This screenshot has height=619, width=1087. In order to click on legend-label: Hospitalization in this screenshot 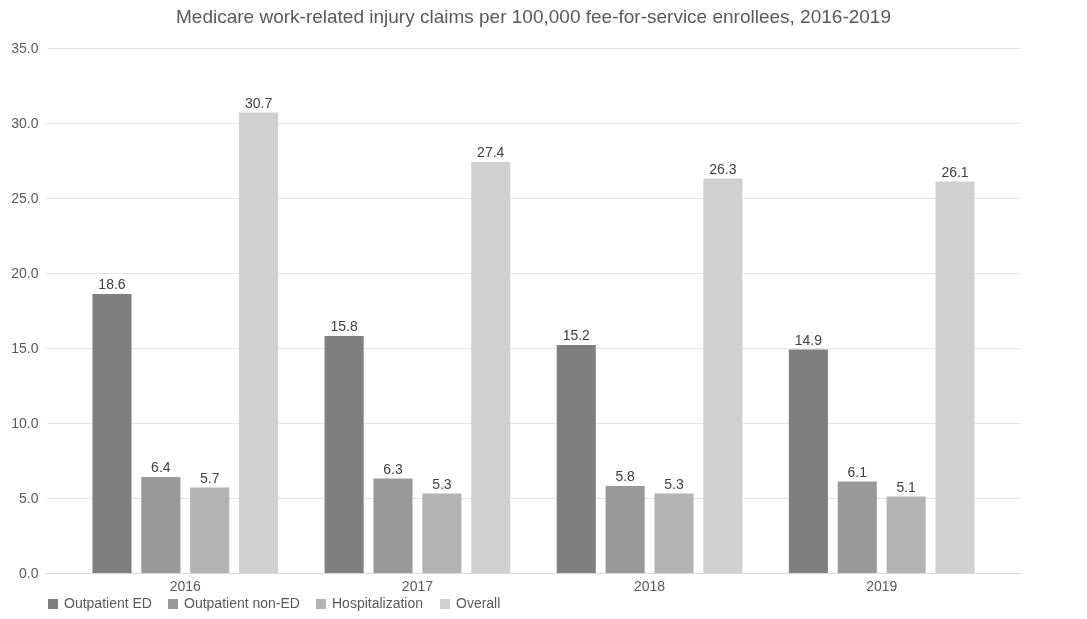, I will do `click(378, 603)`.